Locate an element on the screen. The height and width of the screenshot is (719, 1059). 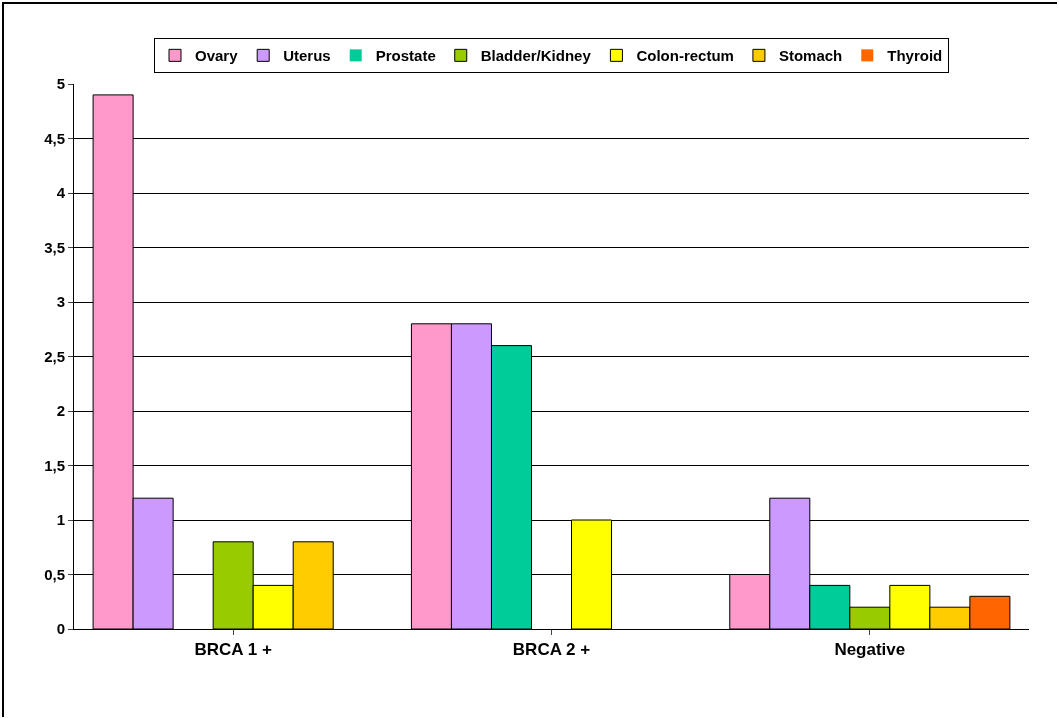
y-tick-label: 2 is located at coordinates (60, 411).